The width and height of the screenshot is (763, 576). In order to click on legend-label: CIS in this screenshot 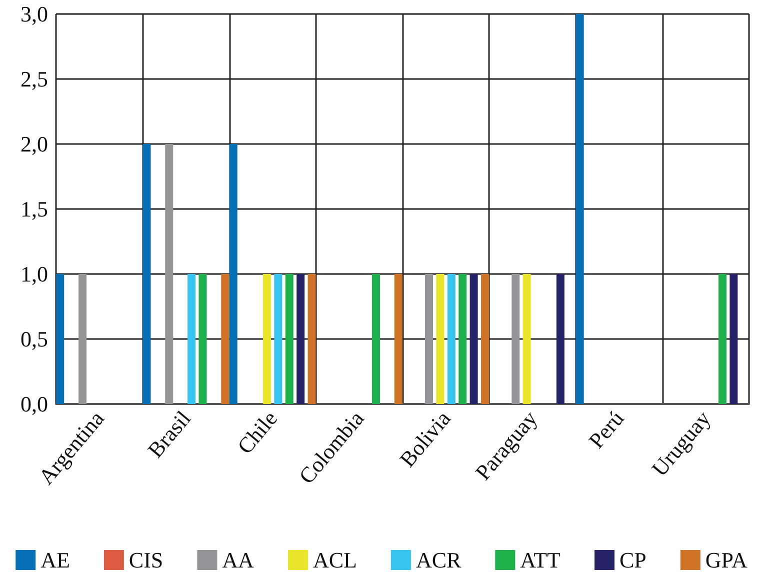, I will do `click(146, 560)`.